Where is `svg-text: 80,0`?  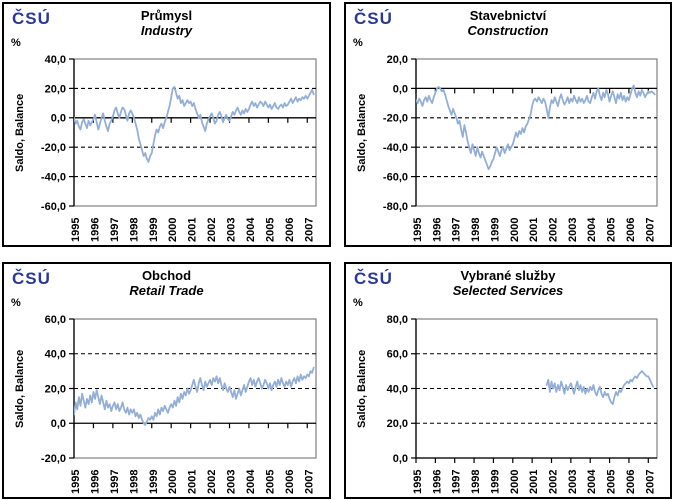
svg-text: 80,0 is located at coordinates (397, 320).